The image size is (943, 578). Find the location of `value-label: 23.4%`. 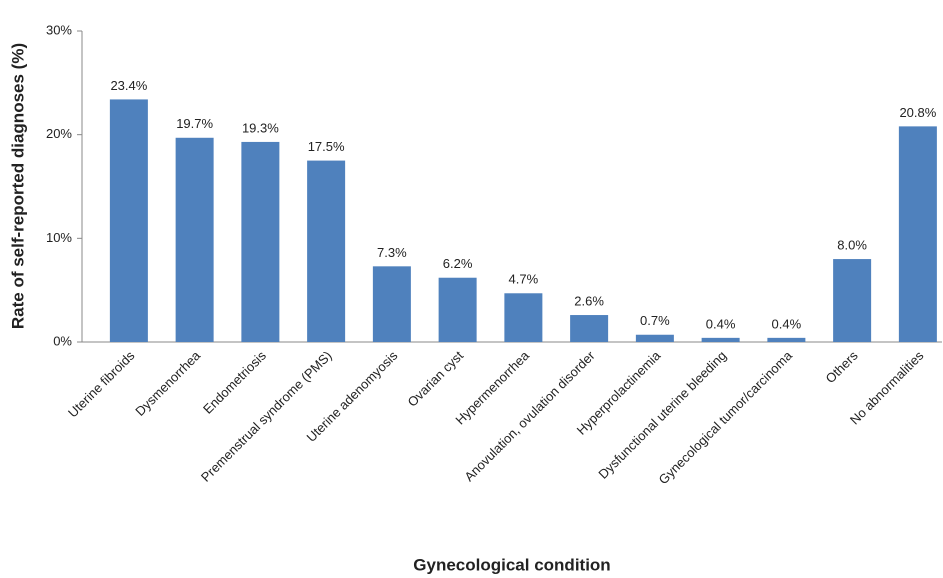

value-label: 23.4% is located at coordinates (128, 85).